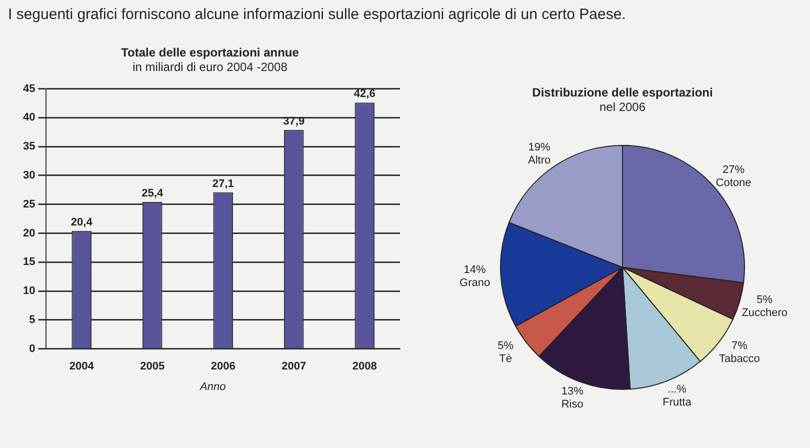 Image resolution: width=810 pixels, height=448 pixels. What do you see at coordinates (213, 387) in the screenshot?
I see `x-axis-title: Anno` at bounding box center [213, 387].